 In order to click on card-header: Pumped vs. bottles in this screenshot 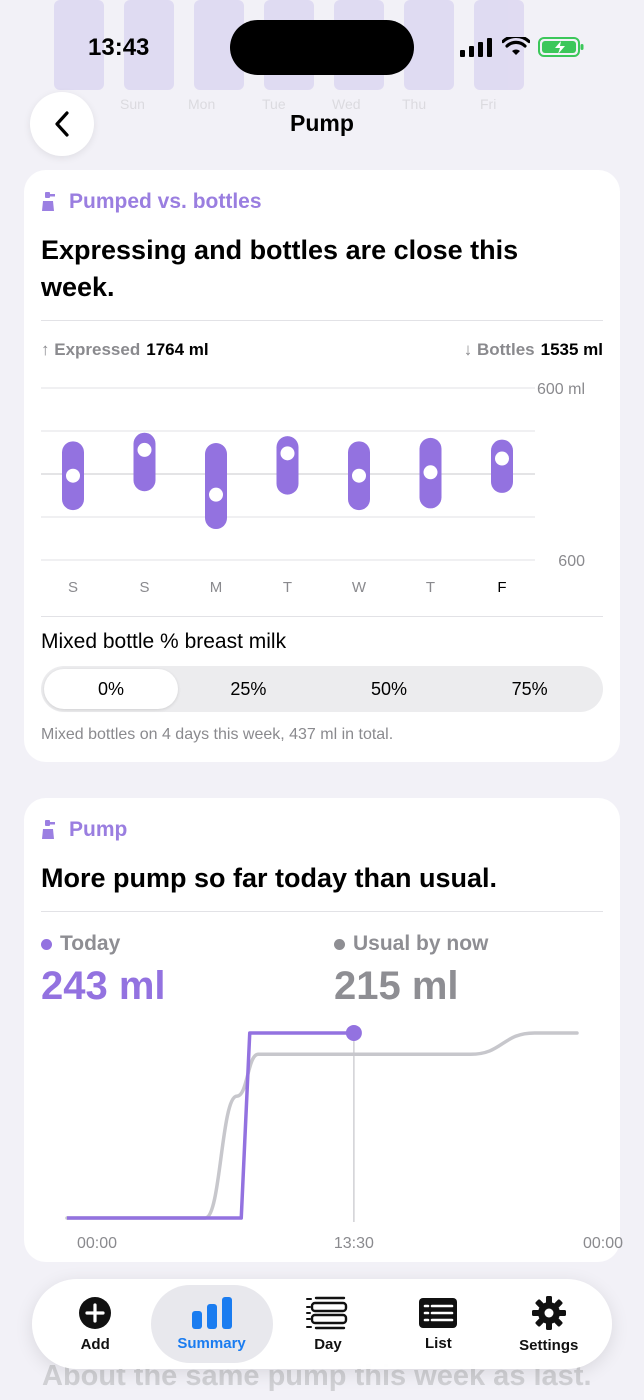, I will do `click(151, 202)`.